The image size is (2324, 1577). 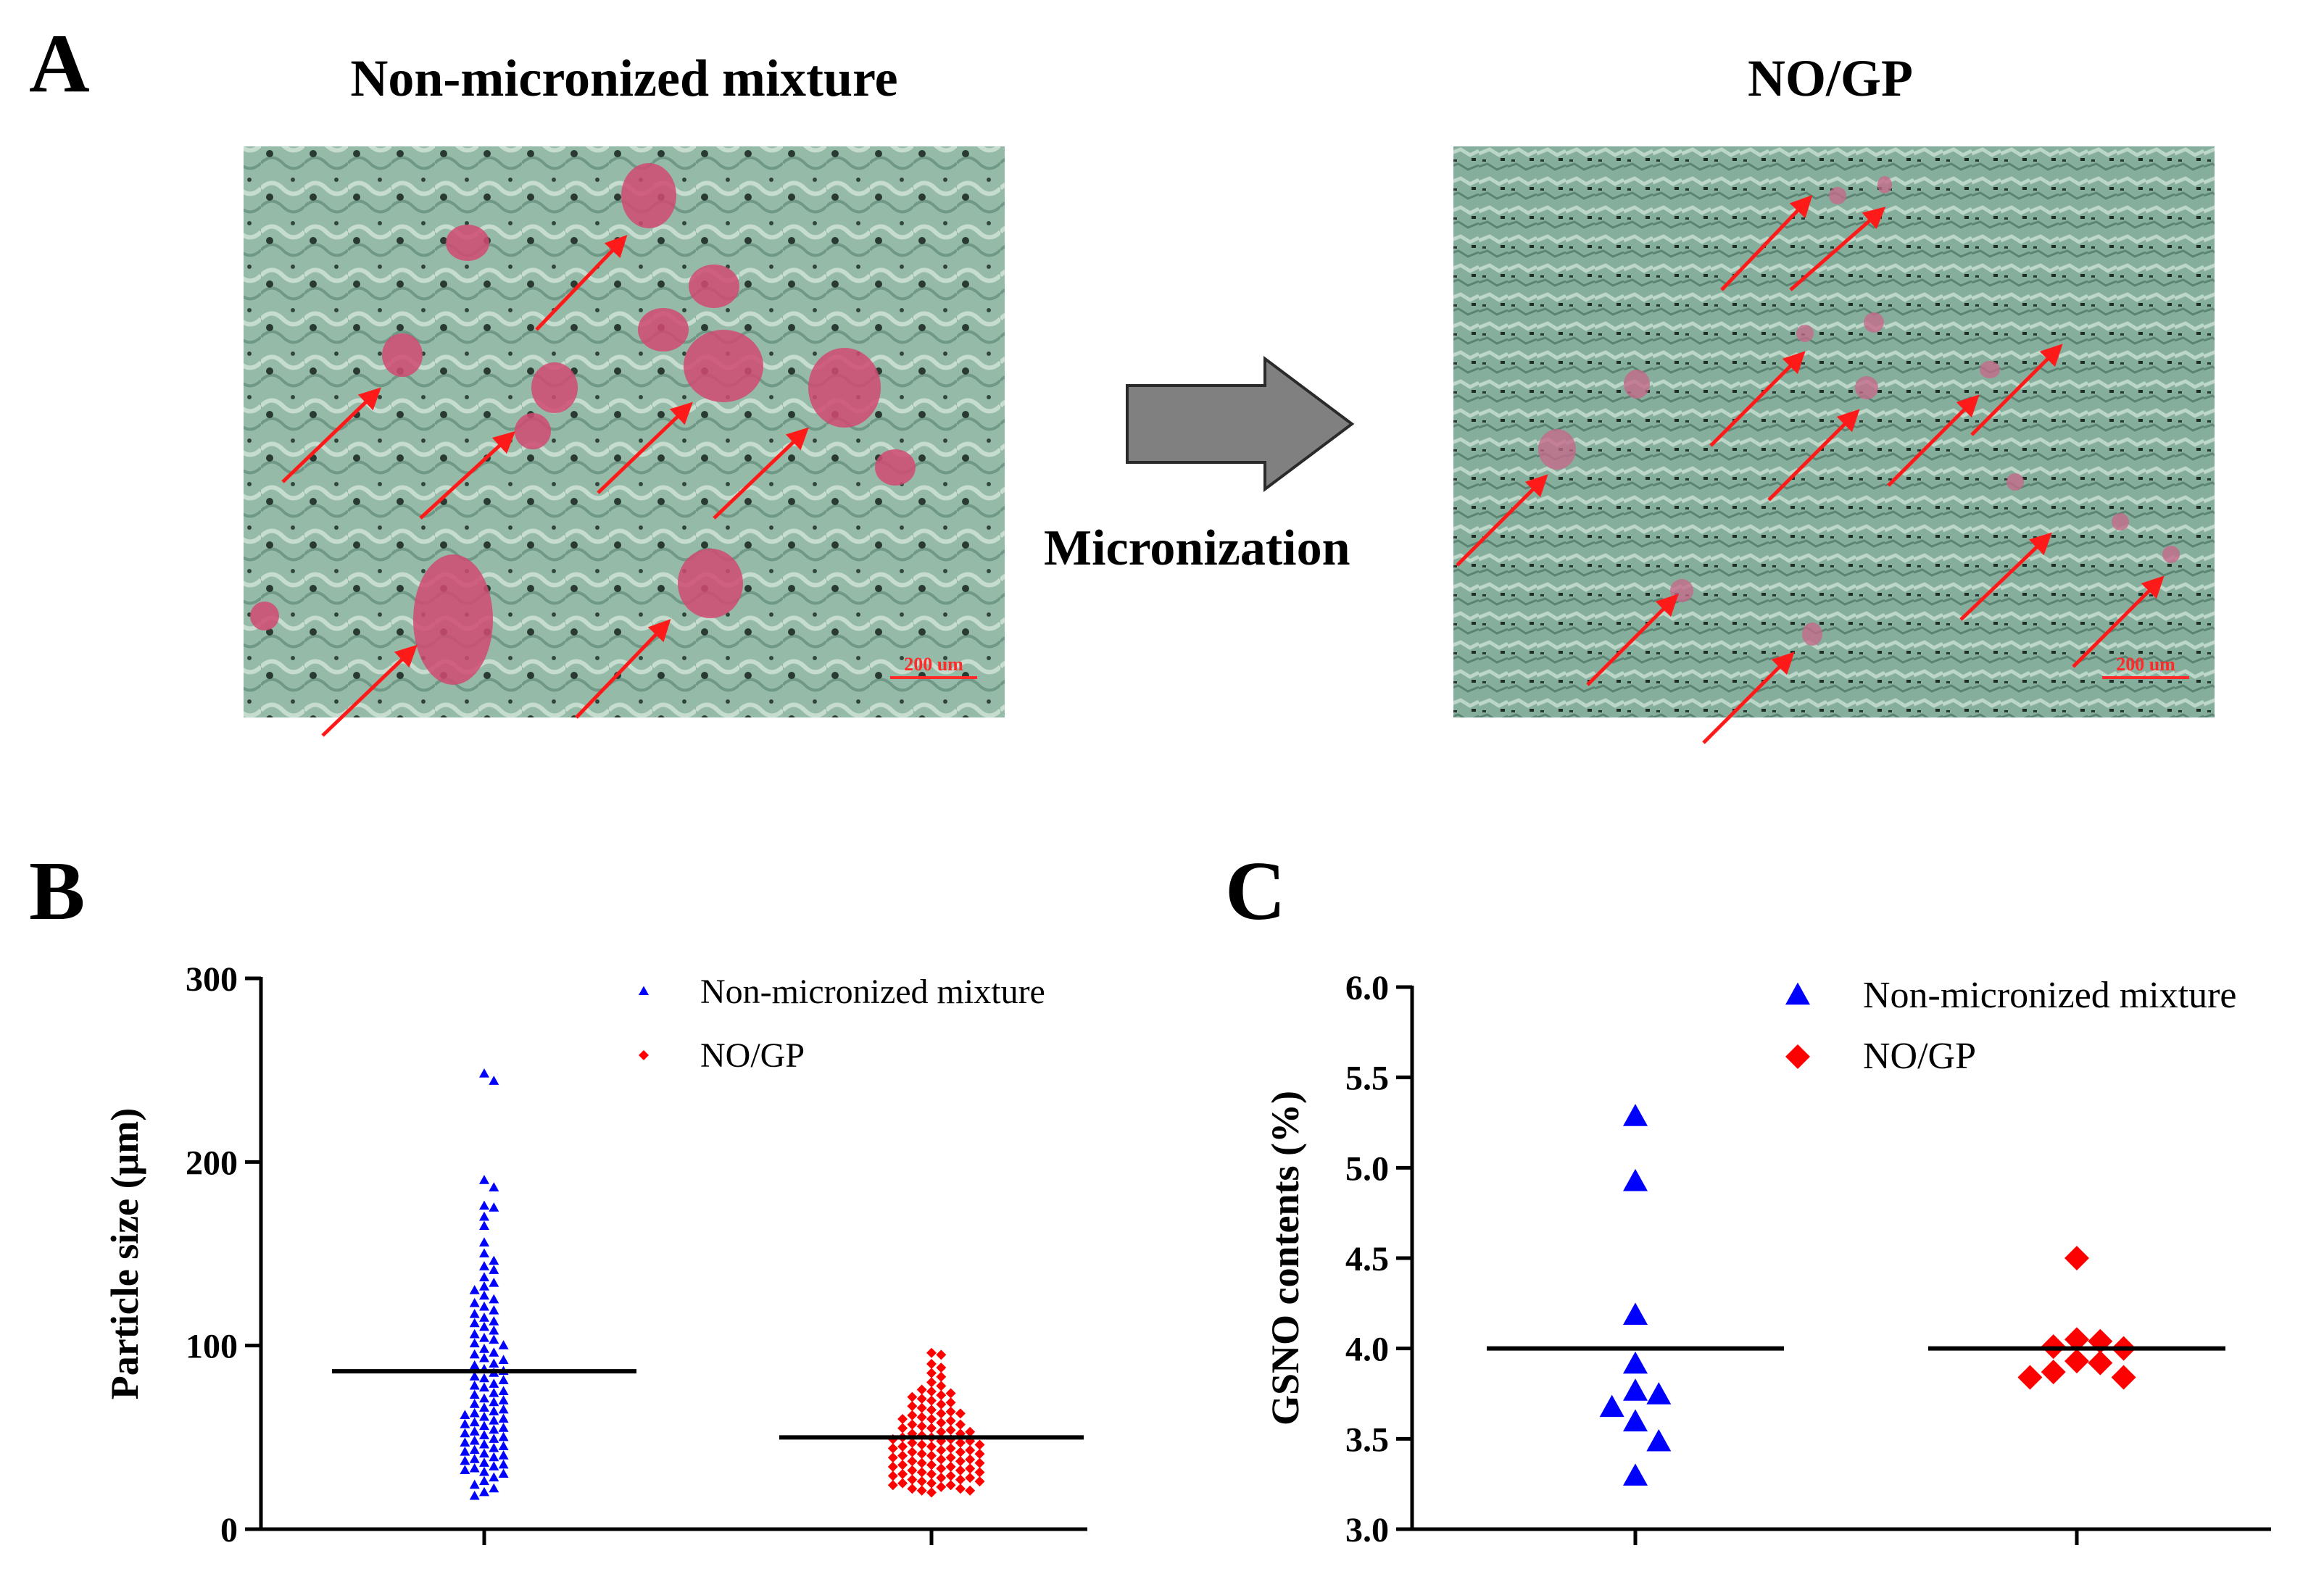 I want to click on y-tick-label: 100, so click(x=212, y=1347).